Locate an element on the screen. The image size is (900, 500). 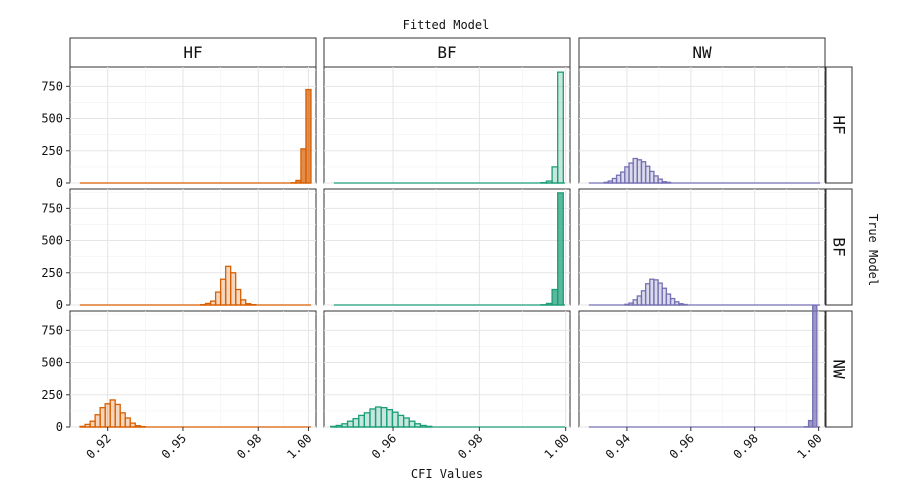
col-strip-bf: BF is located at coordinates (447, 52).